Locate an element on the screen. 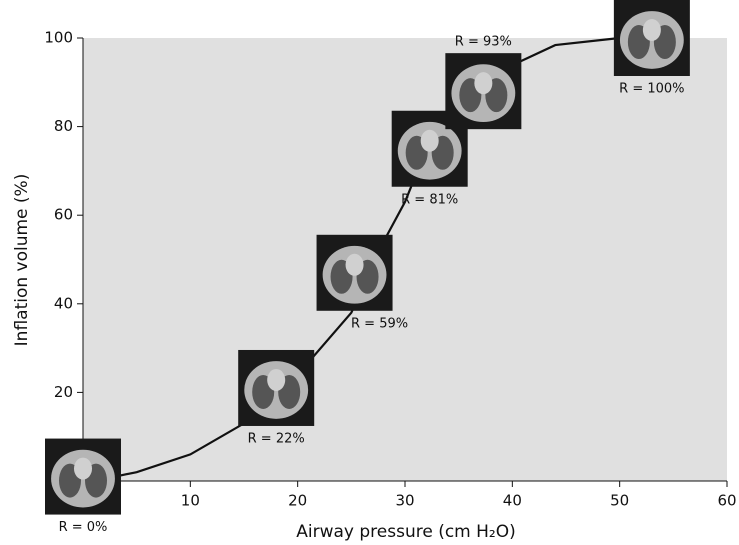 The width and height of the screenshot is (739, 545). annotation: R = 0% is located at coordinates (83, 527).